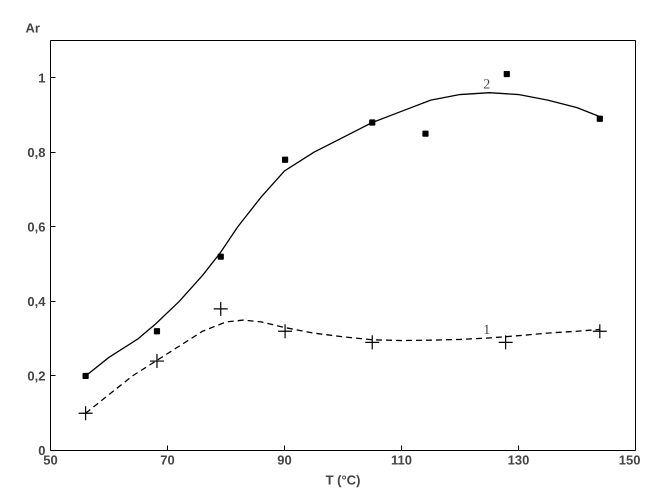 This screenshot has width=657, height=497. I want to click on x-tick-label: 90, so click(284, 460).